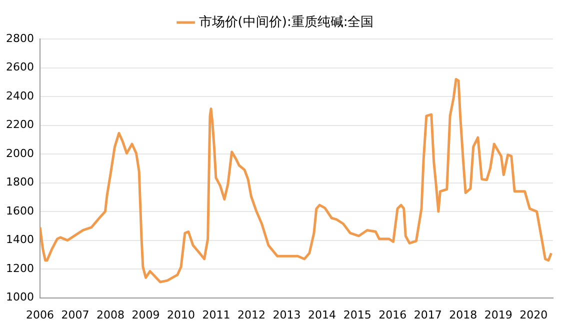 The width and height of the screenshot is (567, 325). Describe the element at coordinates (286, 22) in the screenshot. I see `legend-label: 市场价(中间价):重质纯碱:全国` at that location.